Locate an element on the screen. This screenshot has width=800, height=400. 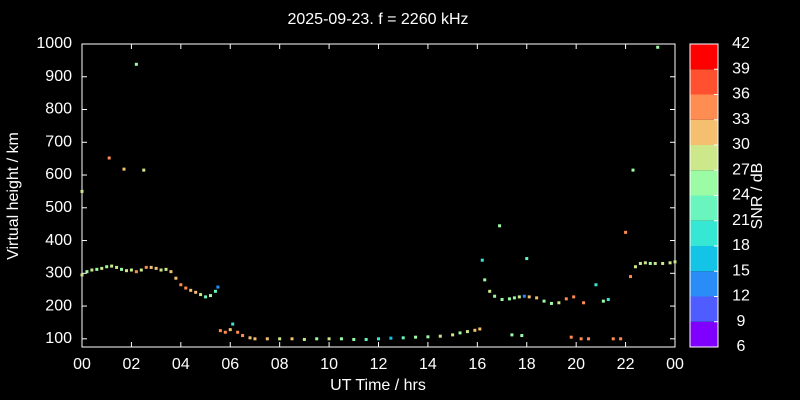
chart-title: 2025-09-23. f = 2260 kHz is located at coordinates (377, 19).